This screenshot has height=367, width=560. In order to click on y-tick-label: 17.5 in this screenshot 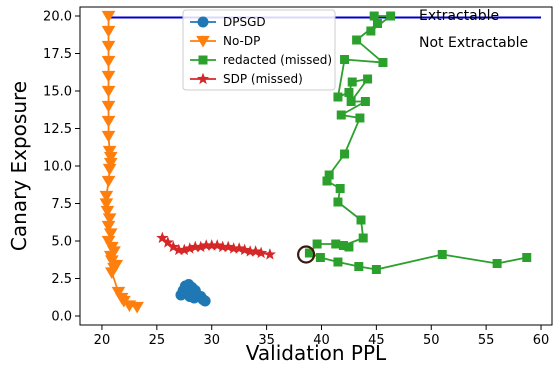, I will do `click(57, 54)`.